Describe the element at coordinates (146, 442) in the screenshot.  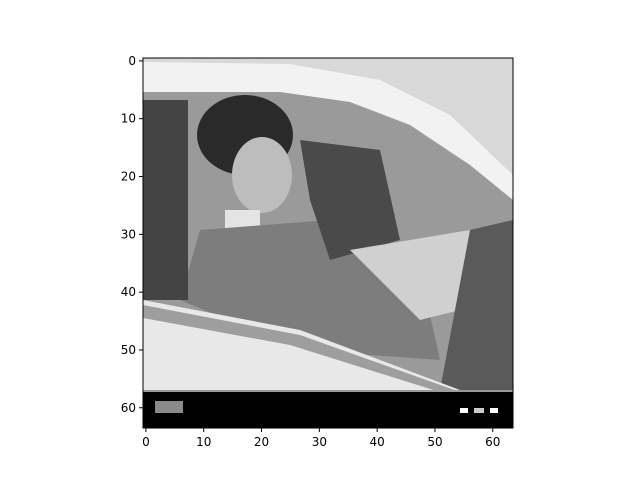
I see `x-tick-label: 0` at that location.